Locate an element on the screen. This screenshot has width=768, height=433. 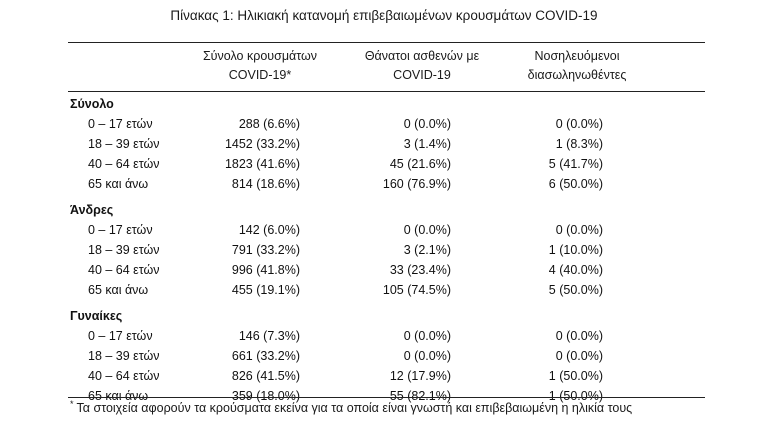
intubated-cell: 1 (8.3%) is located at coordinates (579, 144).